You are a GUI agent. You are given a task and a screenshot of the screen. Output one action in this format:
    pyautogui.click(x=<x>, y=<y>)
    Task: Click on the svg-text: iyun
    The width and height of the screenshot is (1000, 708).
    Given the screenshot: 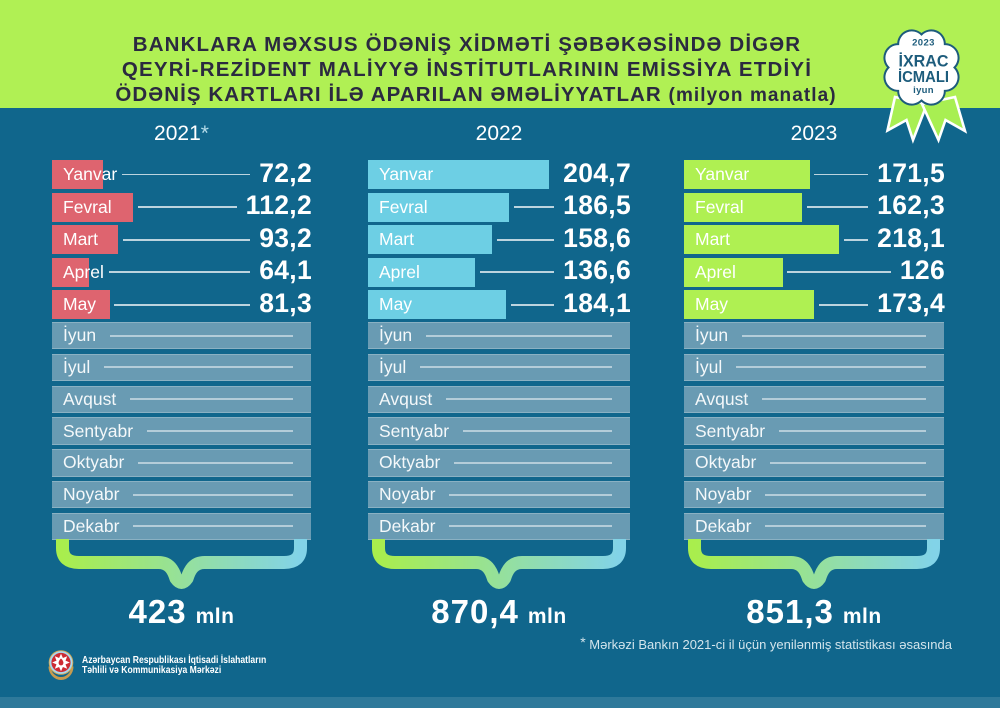 What is the action you would take?
    pyautogui.click(x=923, y=90)
    